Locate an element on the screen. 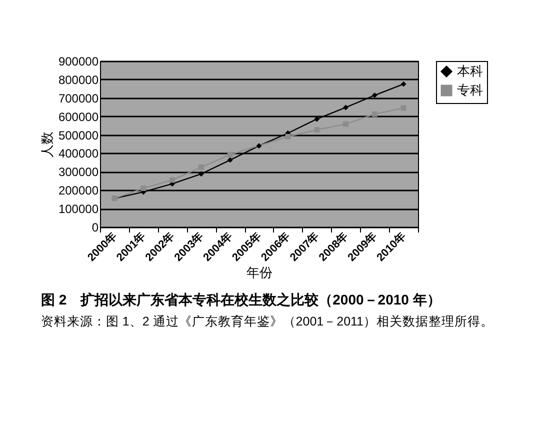 The width and height of the screenshot is (554, 421). y-tick-label: 600000 is located at coordinates (78, 117).